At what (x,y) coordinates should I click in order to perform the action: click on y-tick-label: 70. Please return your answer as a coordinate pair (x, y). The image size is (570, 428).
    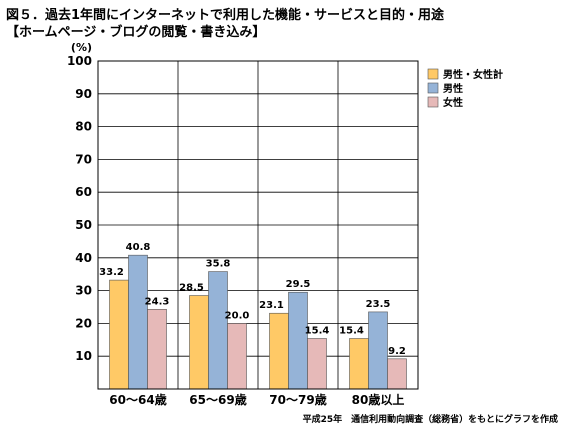
    Looking at the image, I should click on (83, 159).